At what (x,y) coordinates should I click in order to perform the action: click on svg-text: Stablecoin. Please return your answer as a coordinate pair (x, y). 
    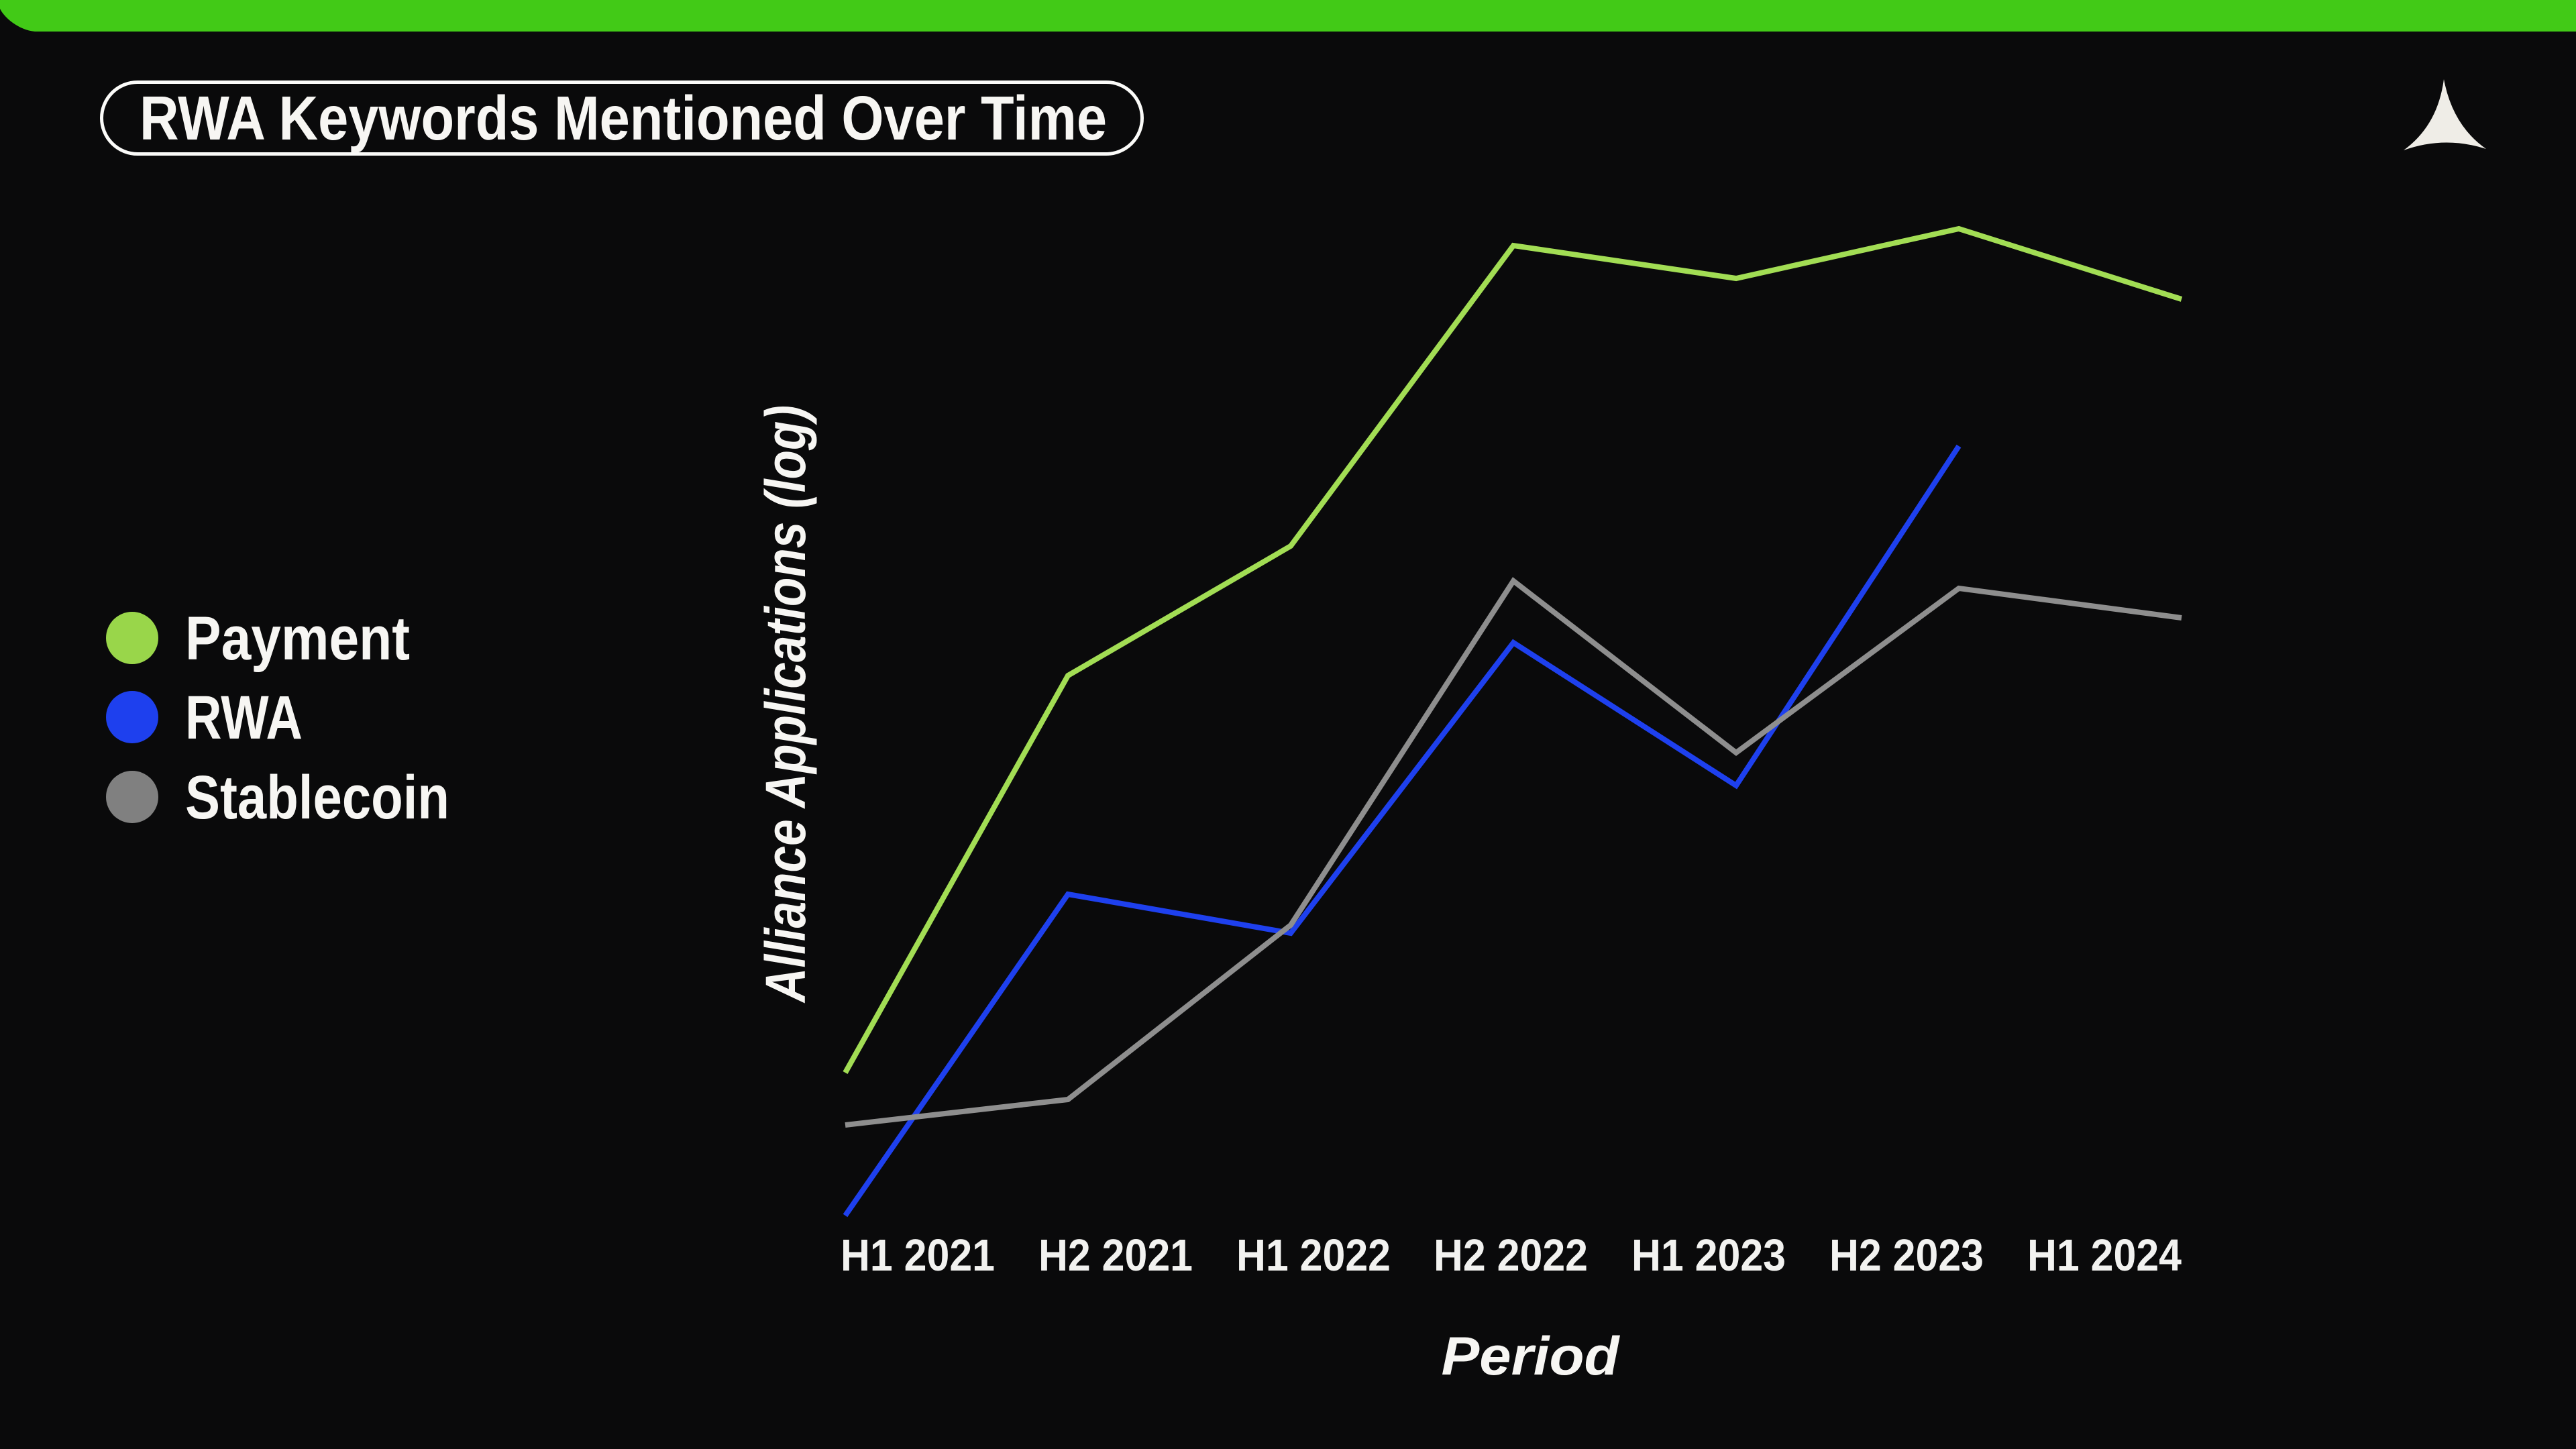
    Looking at the image, I should click on (317, 797).